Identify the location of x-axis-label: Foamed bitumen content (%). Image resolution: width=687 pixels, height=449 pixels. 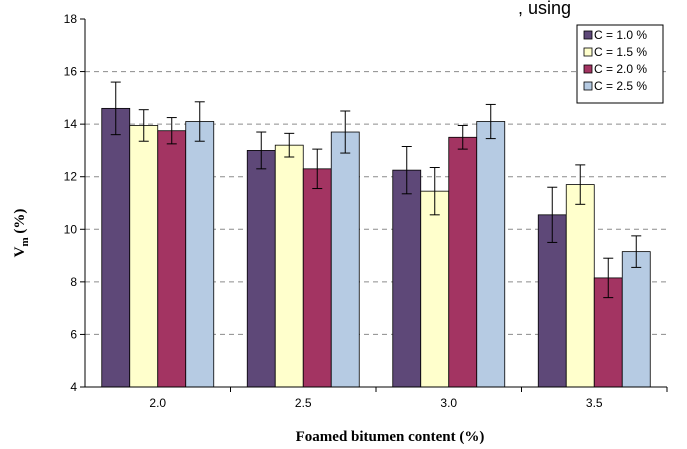
(390, 437).